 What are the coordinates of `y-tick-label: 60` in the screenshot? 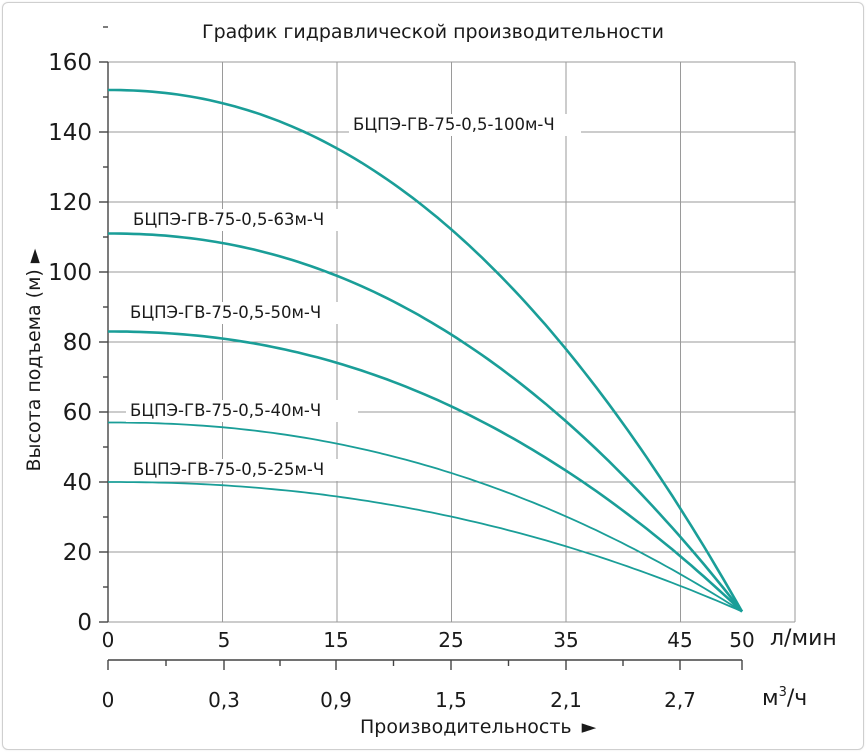 It's located at (77, 413).